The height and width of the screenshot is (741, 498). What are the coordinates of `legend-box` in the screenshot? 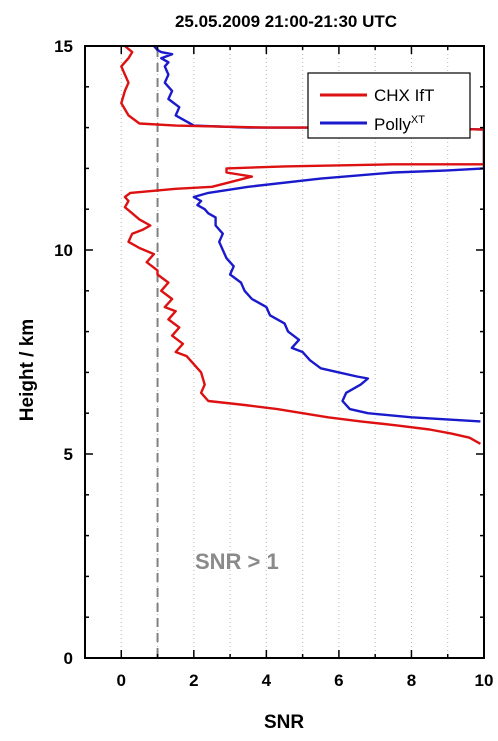 It's located at (389, 105).